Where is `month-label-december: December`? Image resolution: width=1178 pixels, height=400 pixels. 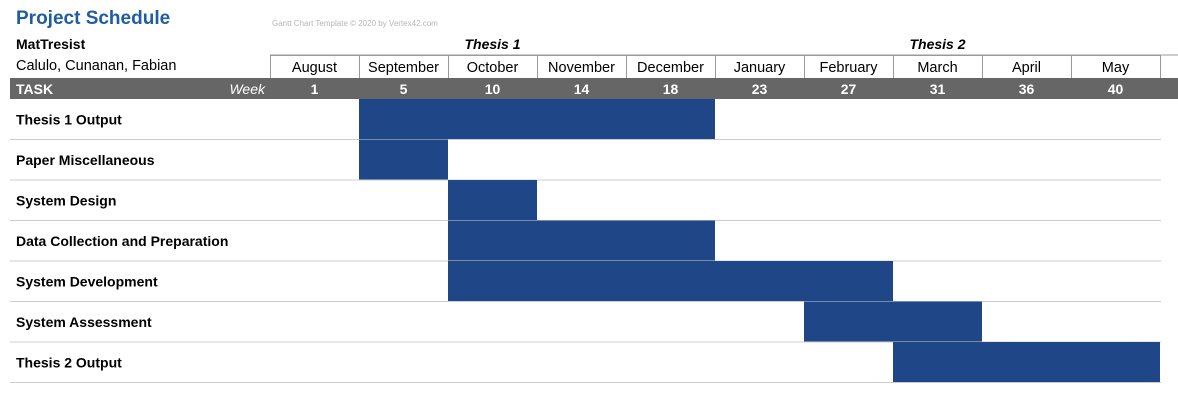 month-label-december: December is located at coordinates (670, 68).